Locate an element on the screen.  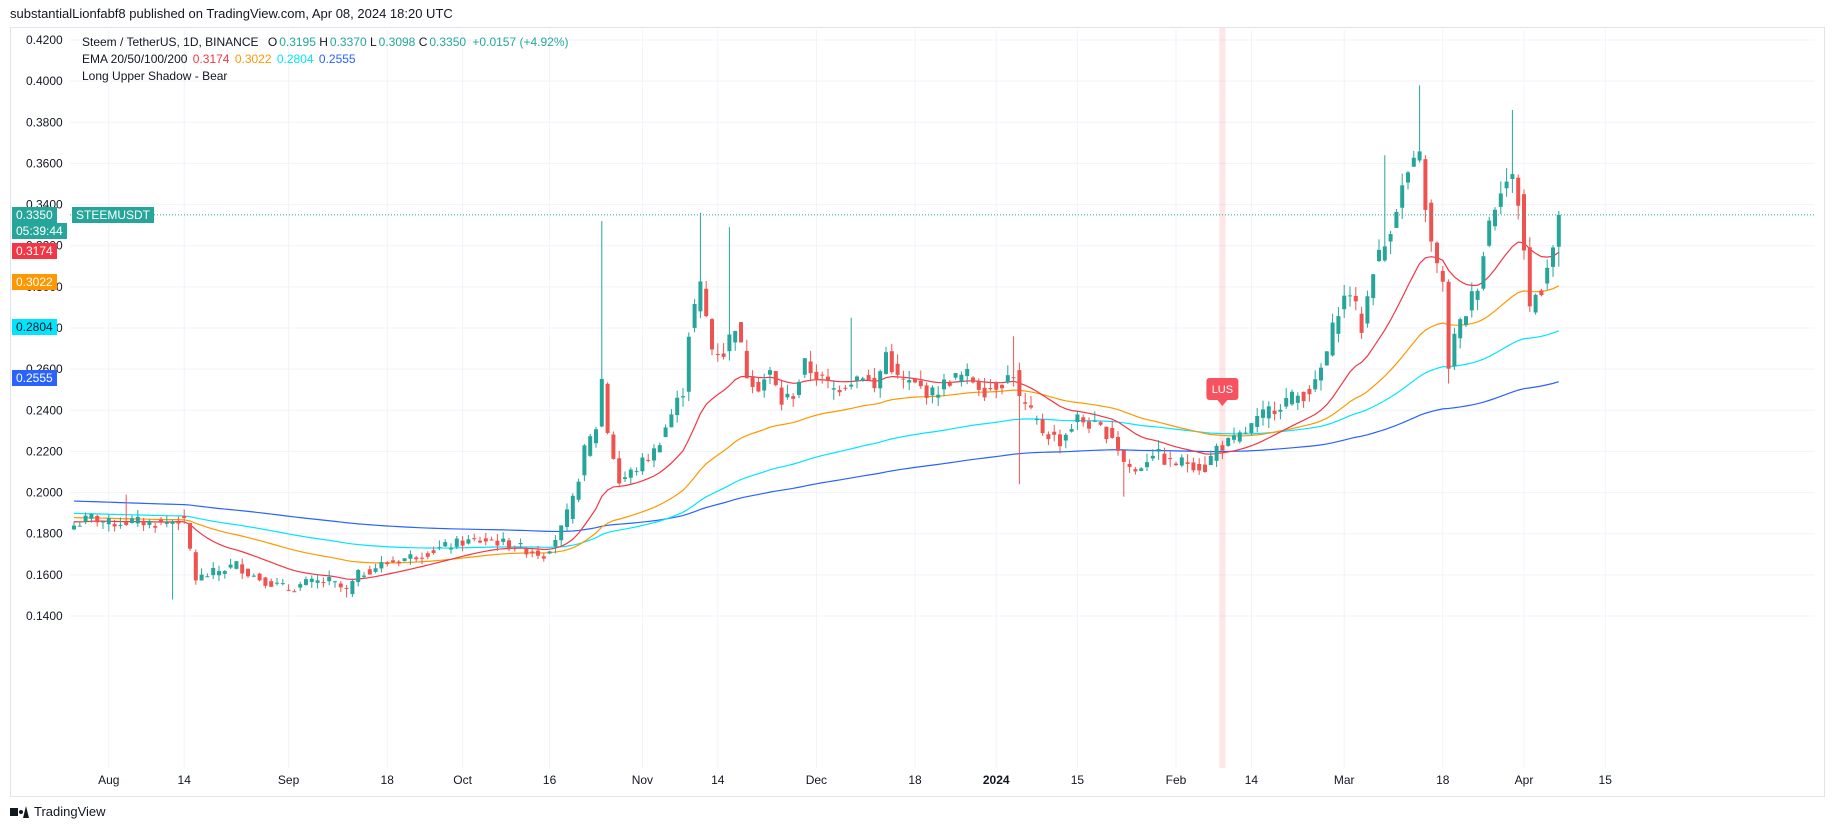
bar-countdown-value: 05:39:44 is located at coordinates (39, 230).